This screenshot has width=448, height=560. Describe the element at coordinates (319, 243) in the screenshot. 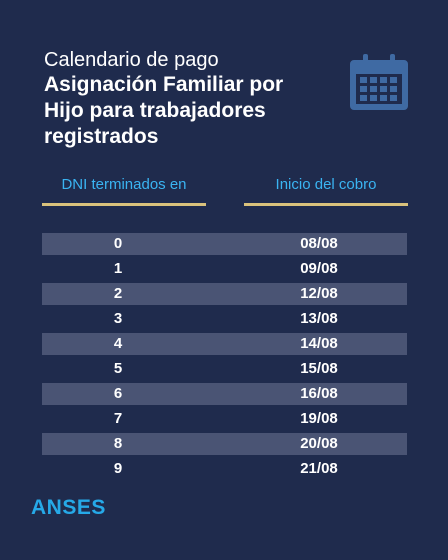

I see `date-cell: 08/08` at that location.